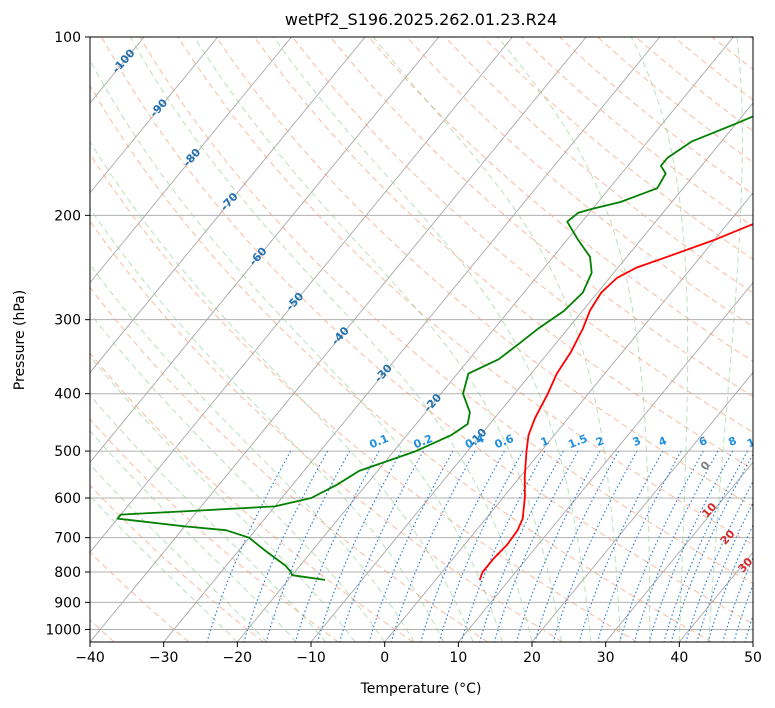  Describe the element at coordinates (67, 603) in the screenshot. I see `y-tick-label: 900` at that location.